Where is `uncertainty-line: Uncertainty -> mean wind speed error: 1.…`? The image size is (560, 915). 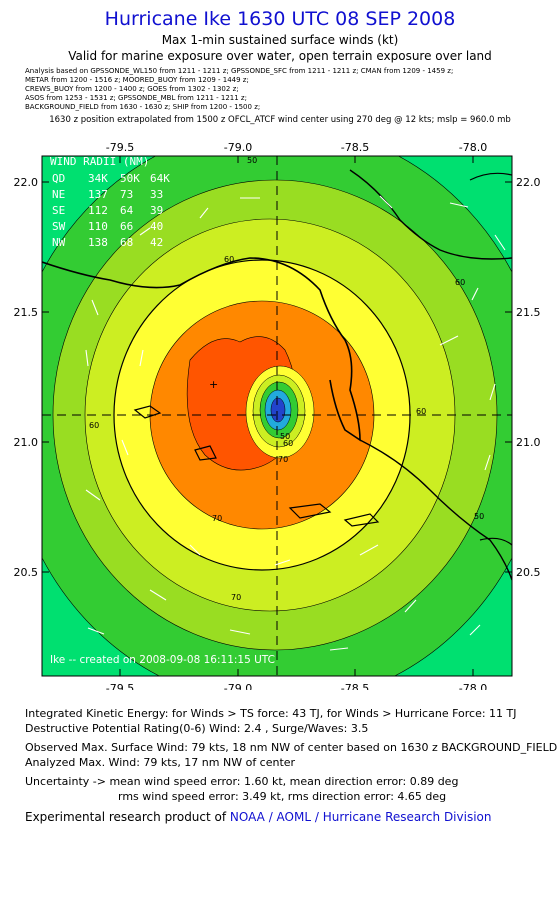
uncertainty-line: Uncertainty -> mean wind speed error: 1.… is located at coordinates (242, 781).